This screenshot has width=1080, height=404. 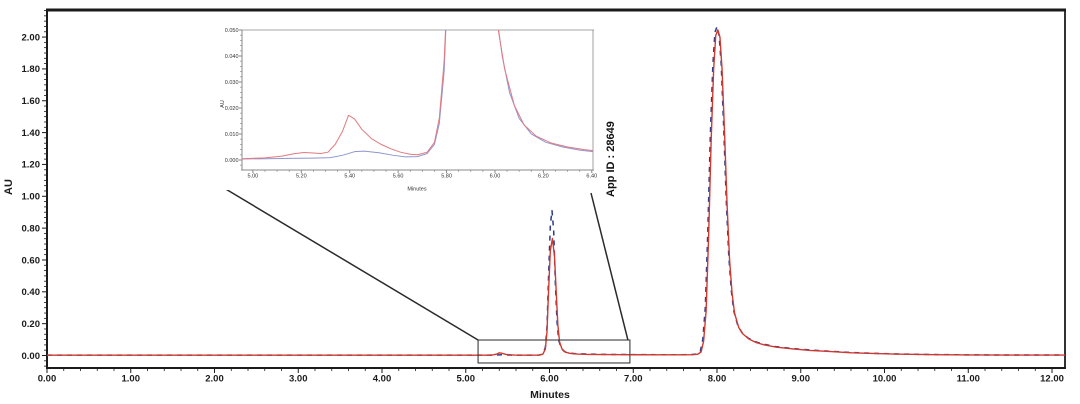 I want to click on x-tick-label: 5.20, so click(x=301, y=177).